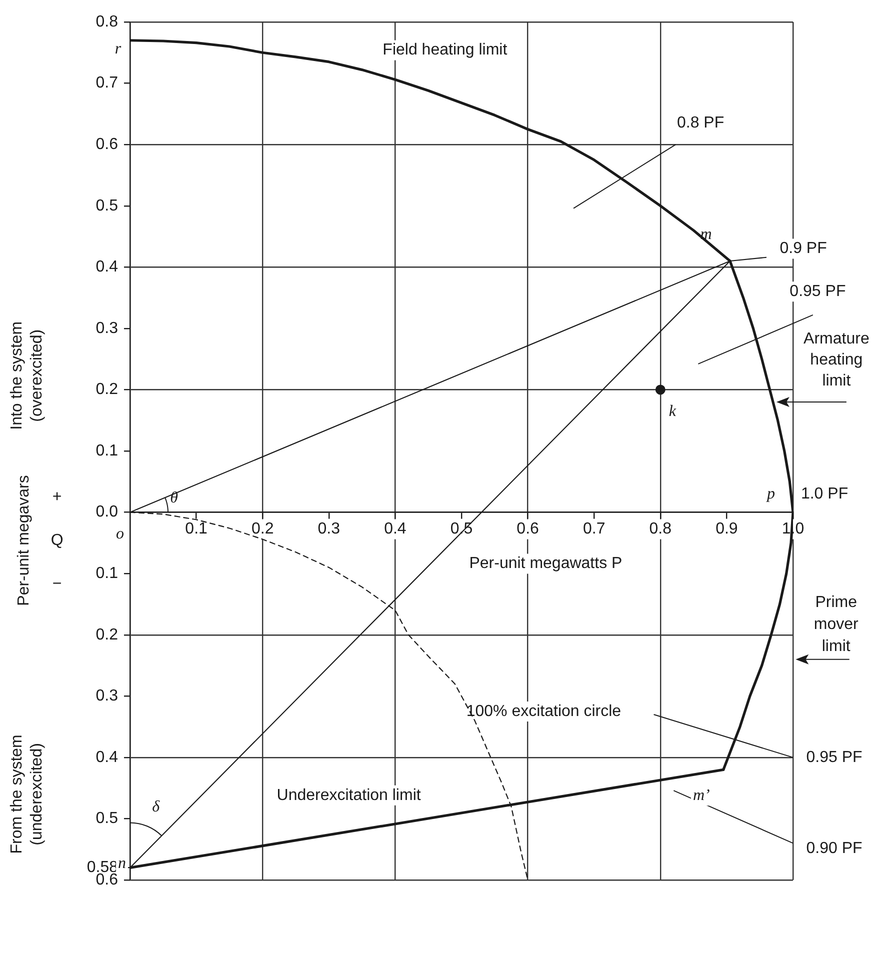  What do you see at coordinates (824, 493) in the screenshot?
I see `text: 1.0 PF` at bounding box center [824, 493].